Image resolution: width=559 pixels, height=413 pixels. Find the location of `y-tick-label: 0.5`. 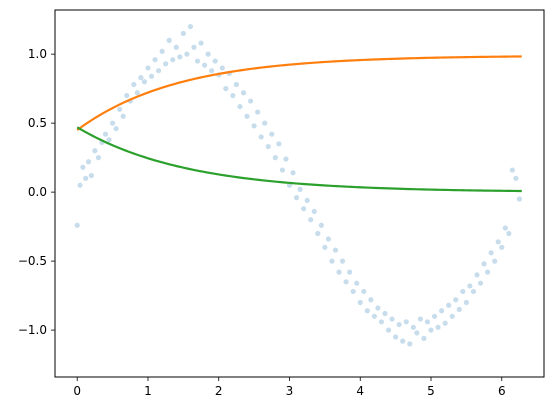

y-tick-label: 0.5 is located at coordinates (37, 123).